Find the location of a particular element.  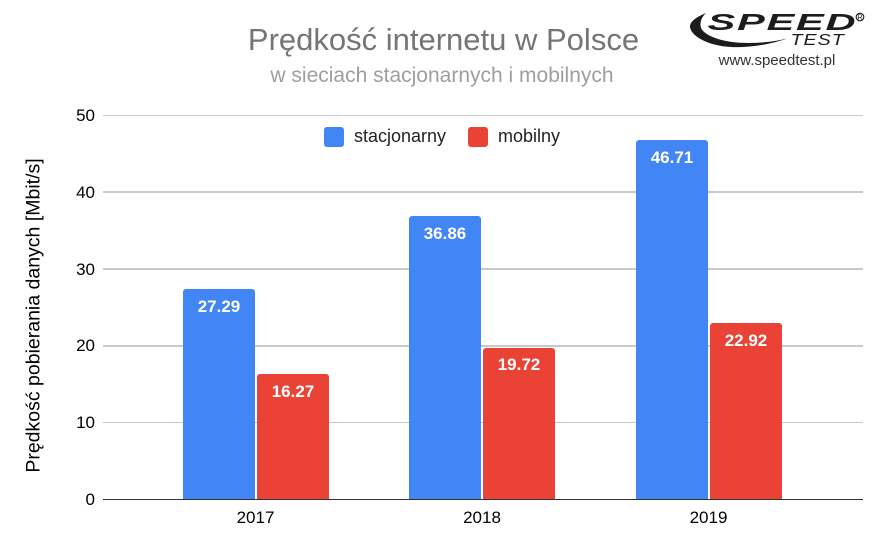

svg-text: R is located at coordinates (860, 17).